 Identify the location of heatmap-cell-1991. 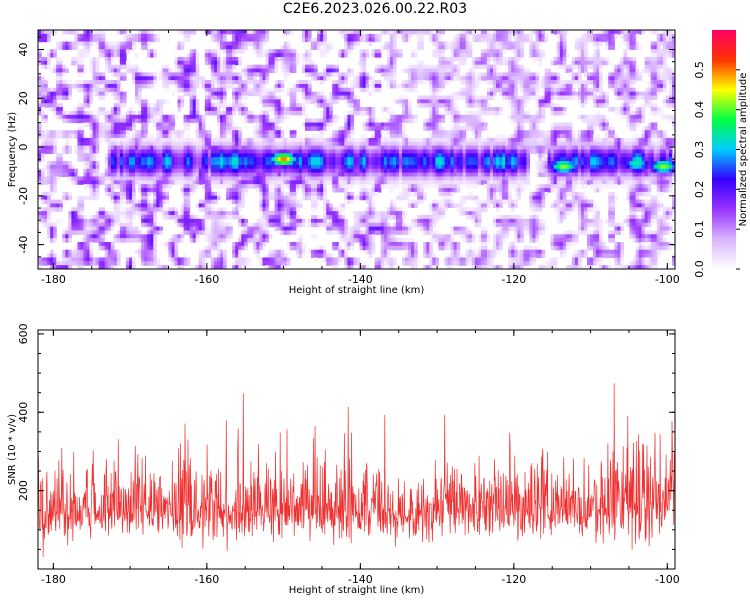
(616, 86).